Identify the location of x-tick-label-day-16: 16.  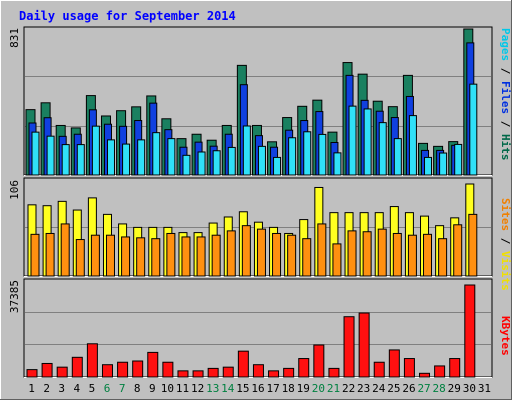
(257, 388).